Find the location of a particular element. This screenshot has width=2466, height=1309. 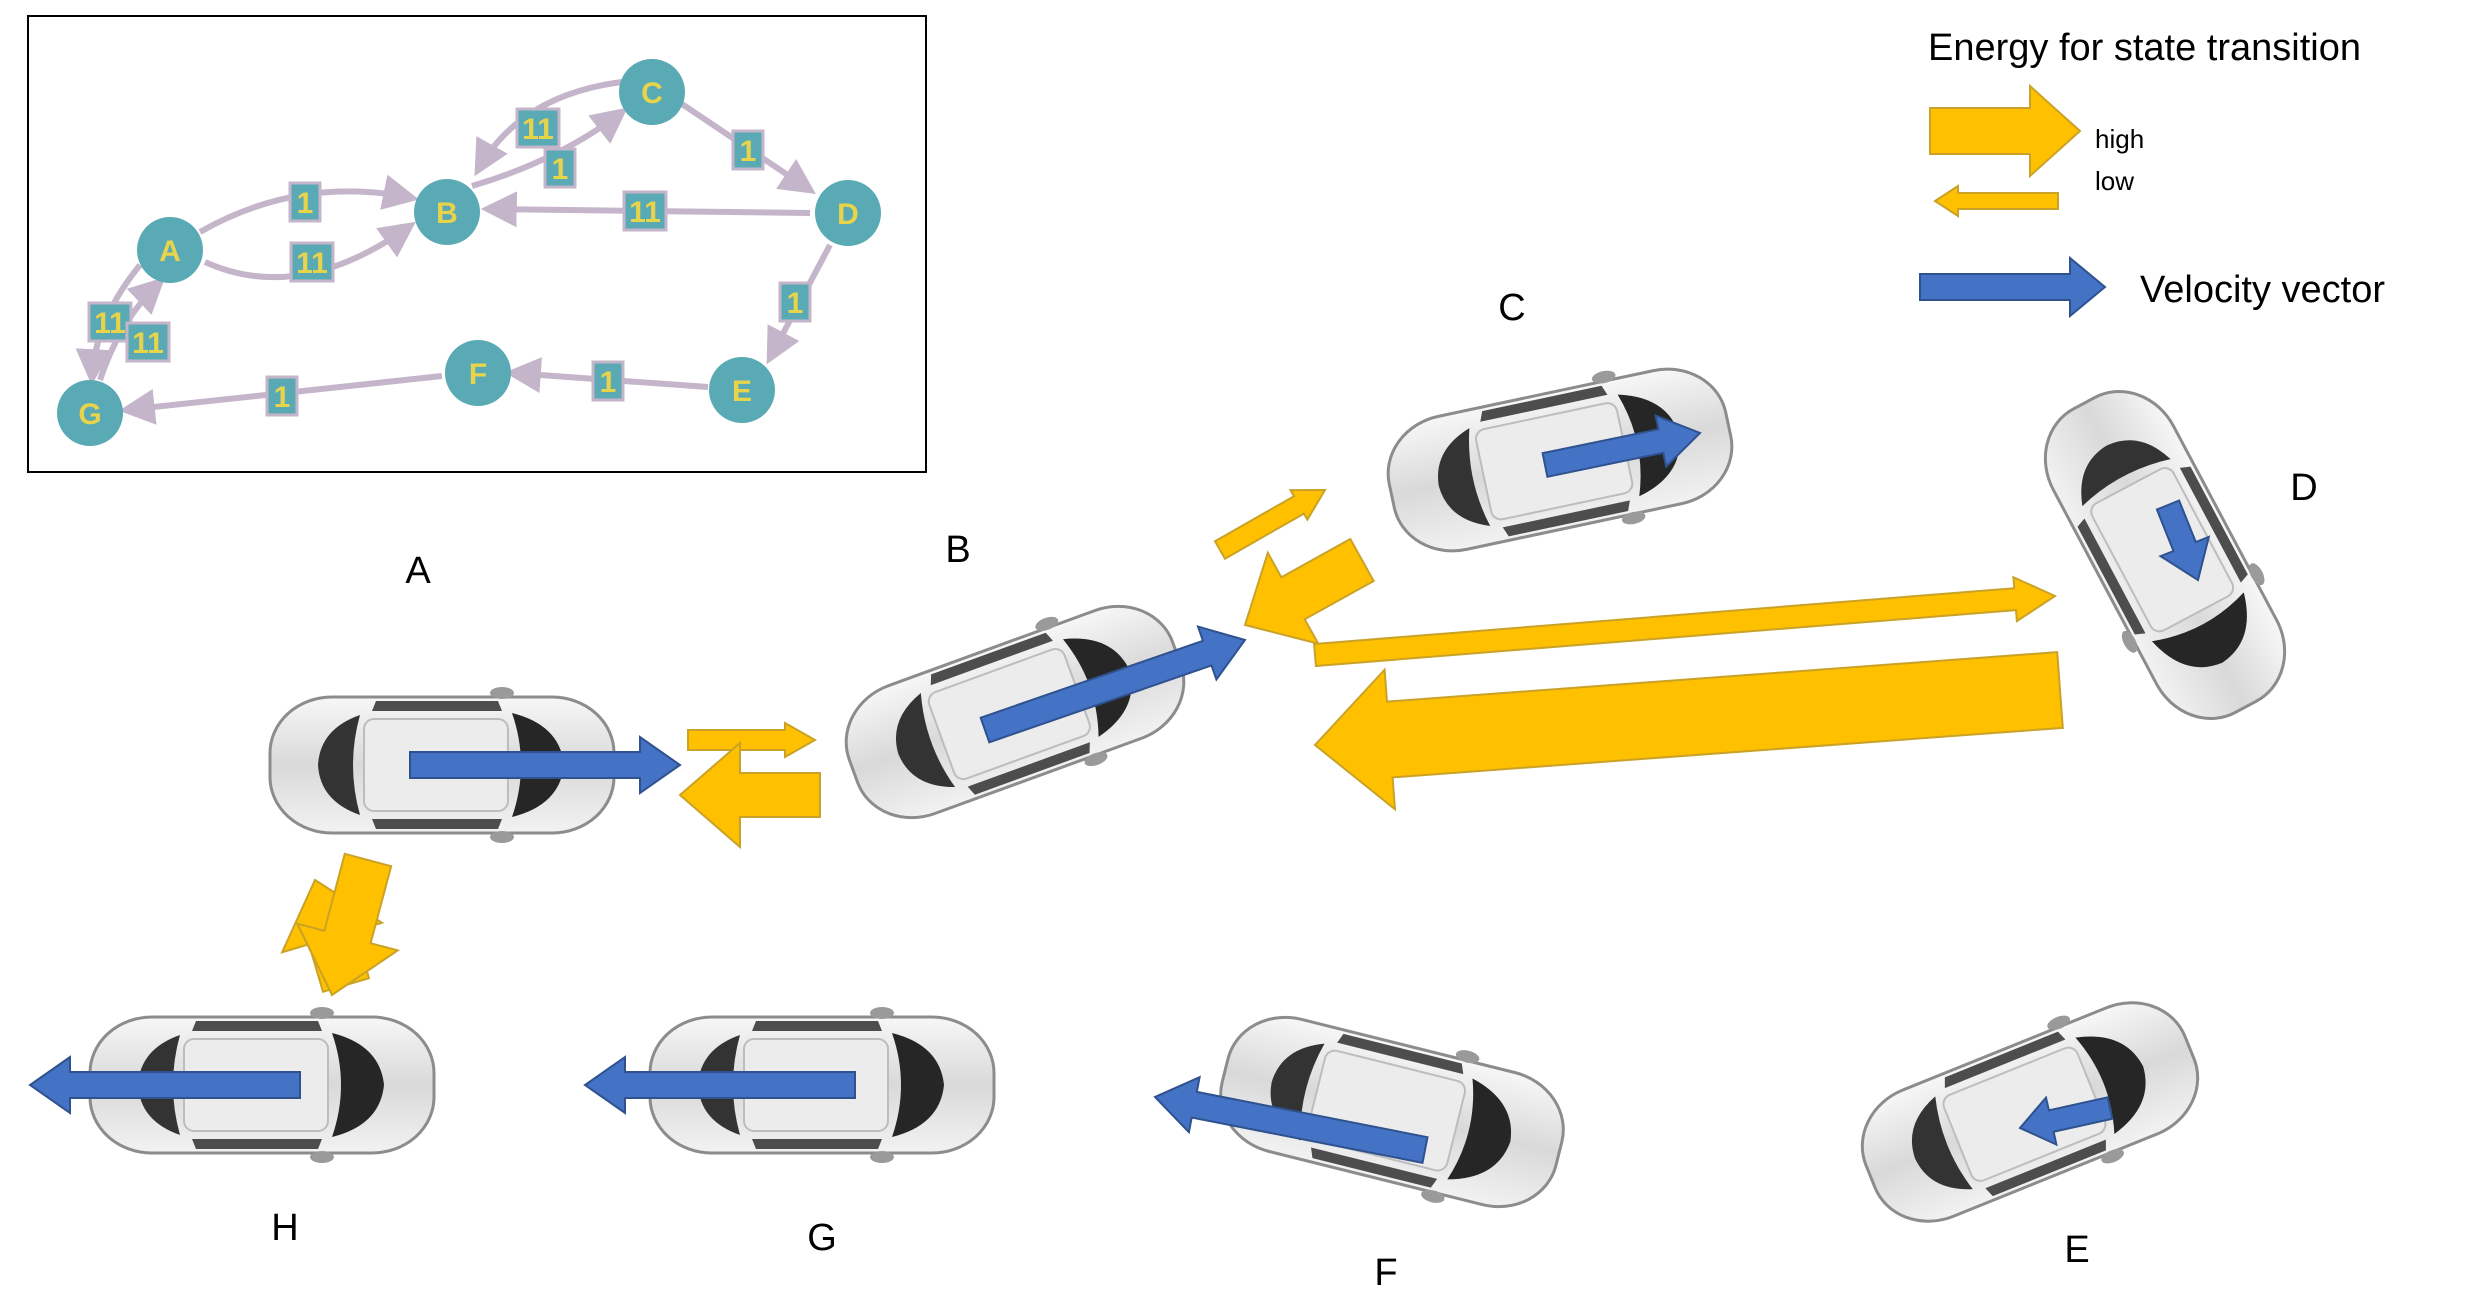

energy-arrow-b-to-d-icon is located at coordinates (1685, 621).